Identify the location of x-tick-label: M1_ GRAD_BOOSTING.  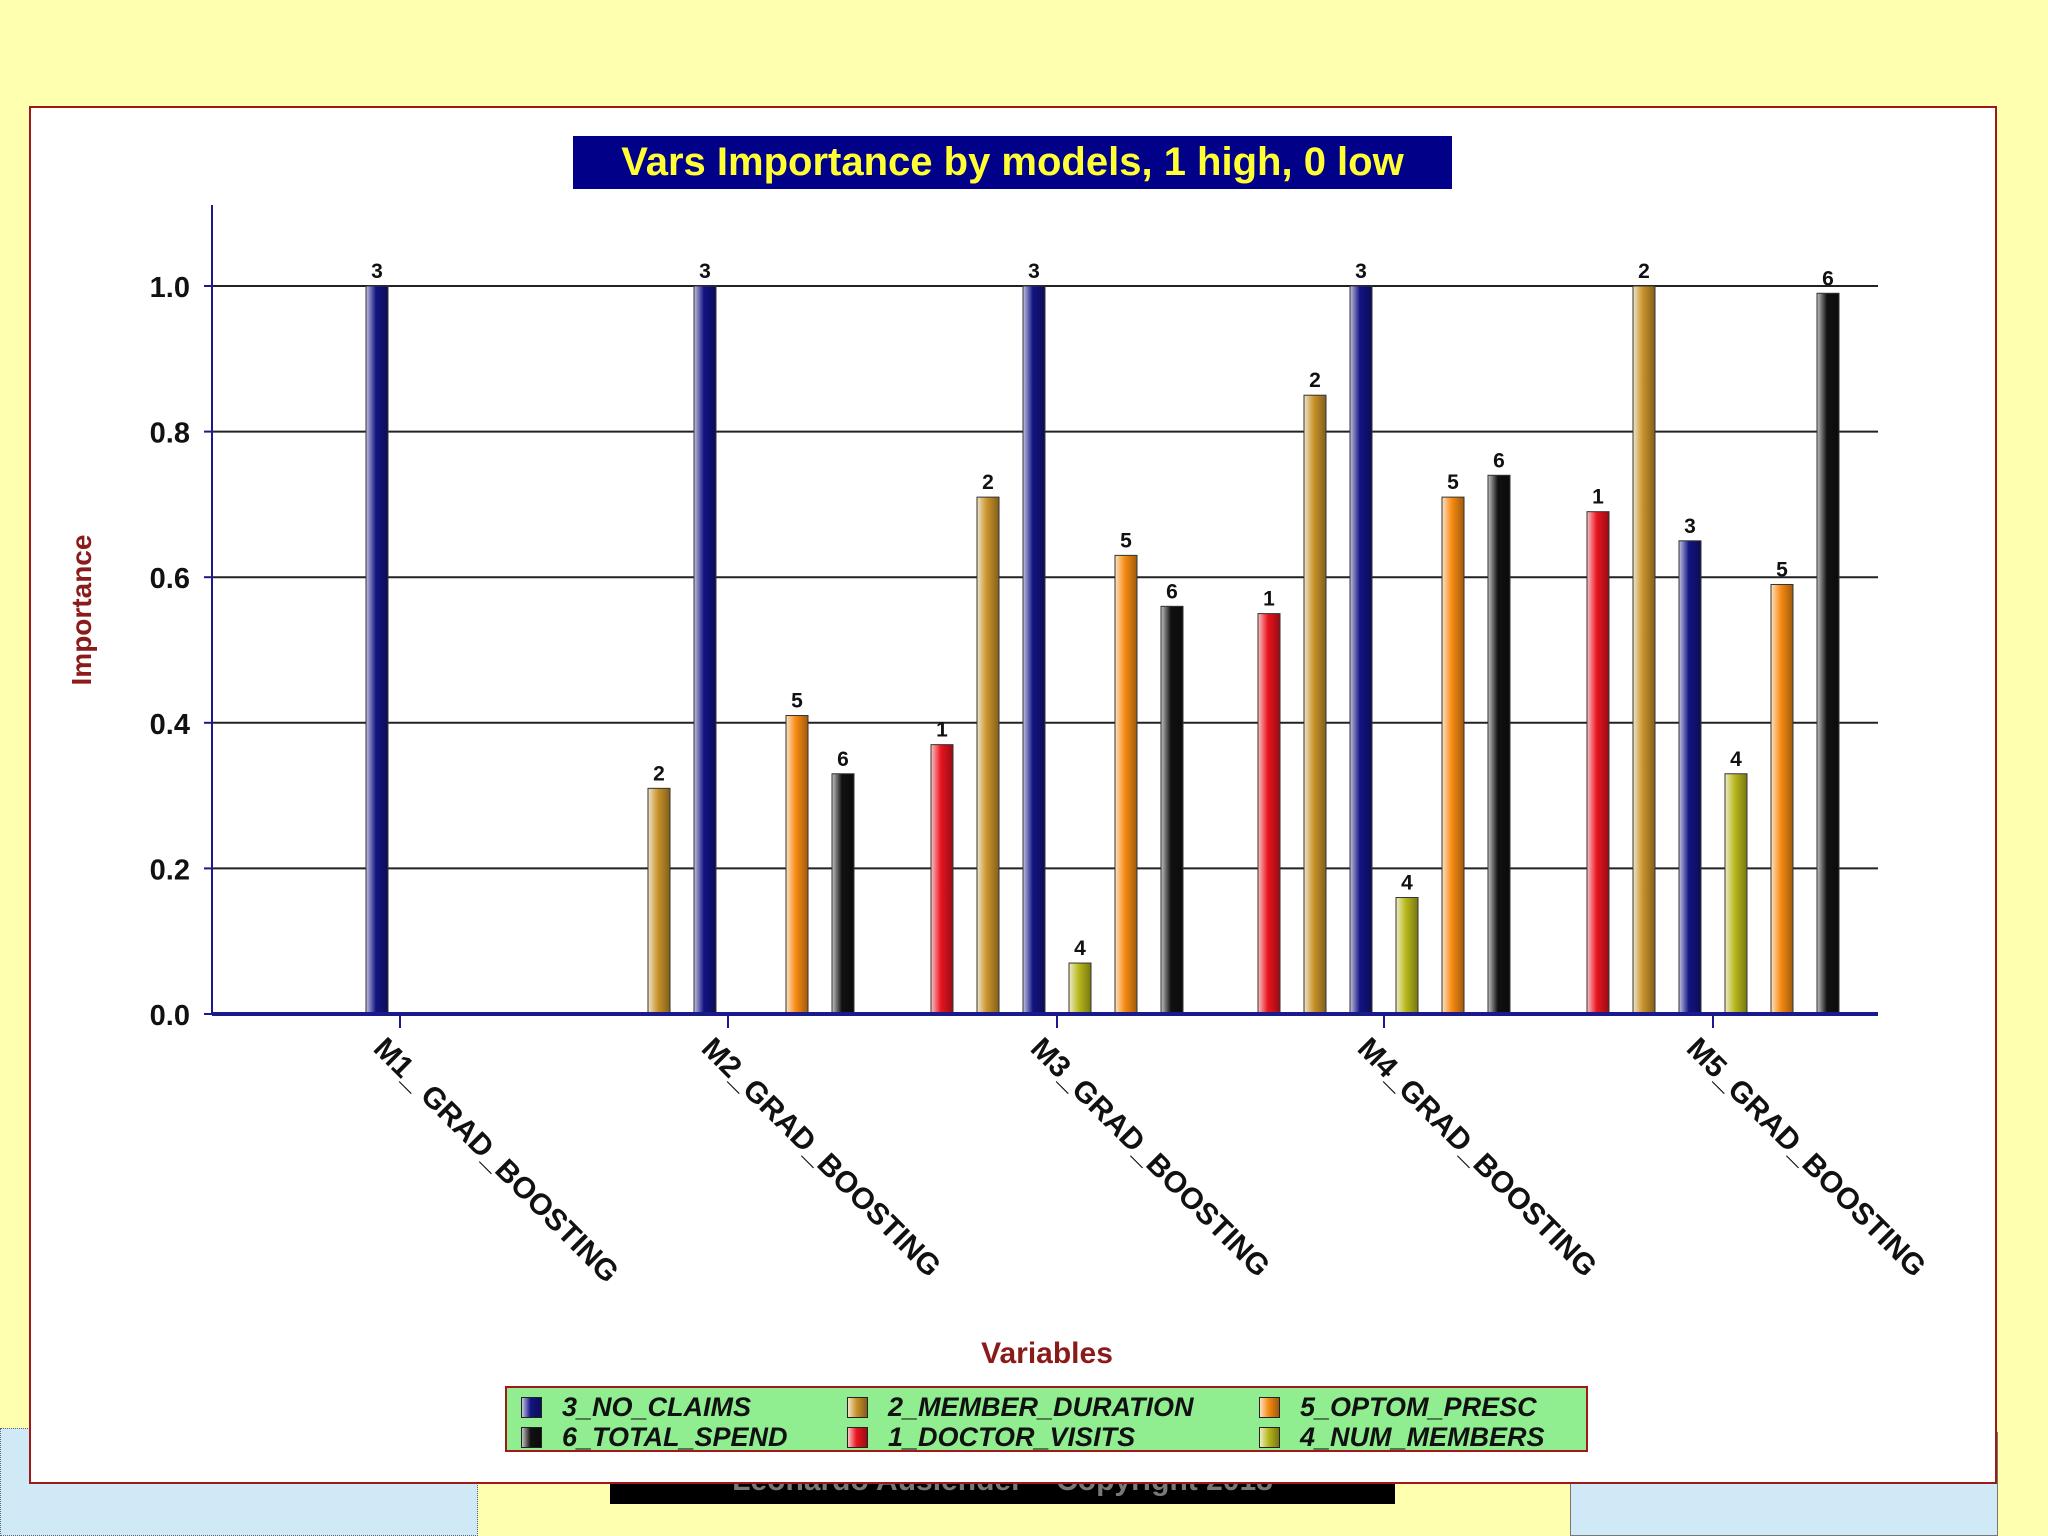
(496, 1161).